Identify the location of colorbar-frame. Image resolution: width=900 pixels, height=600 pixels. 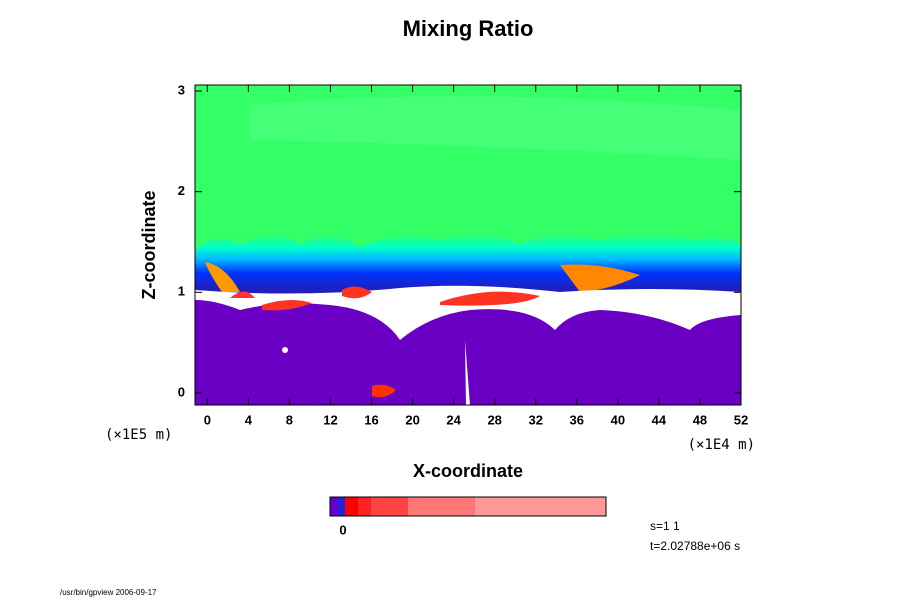
(468, 506).